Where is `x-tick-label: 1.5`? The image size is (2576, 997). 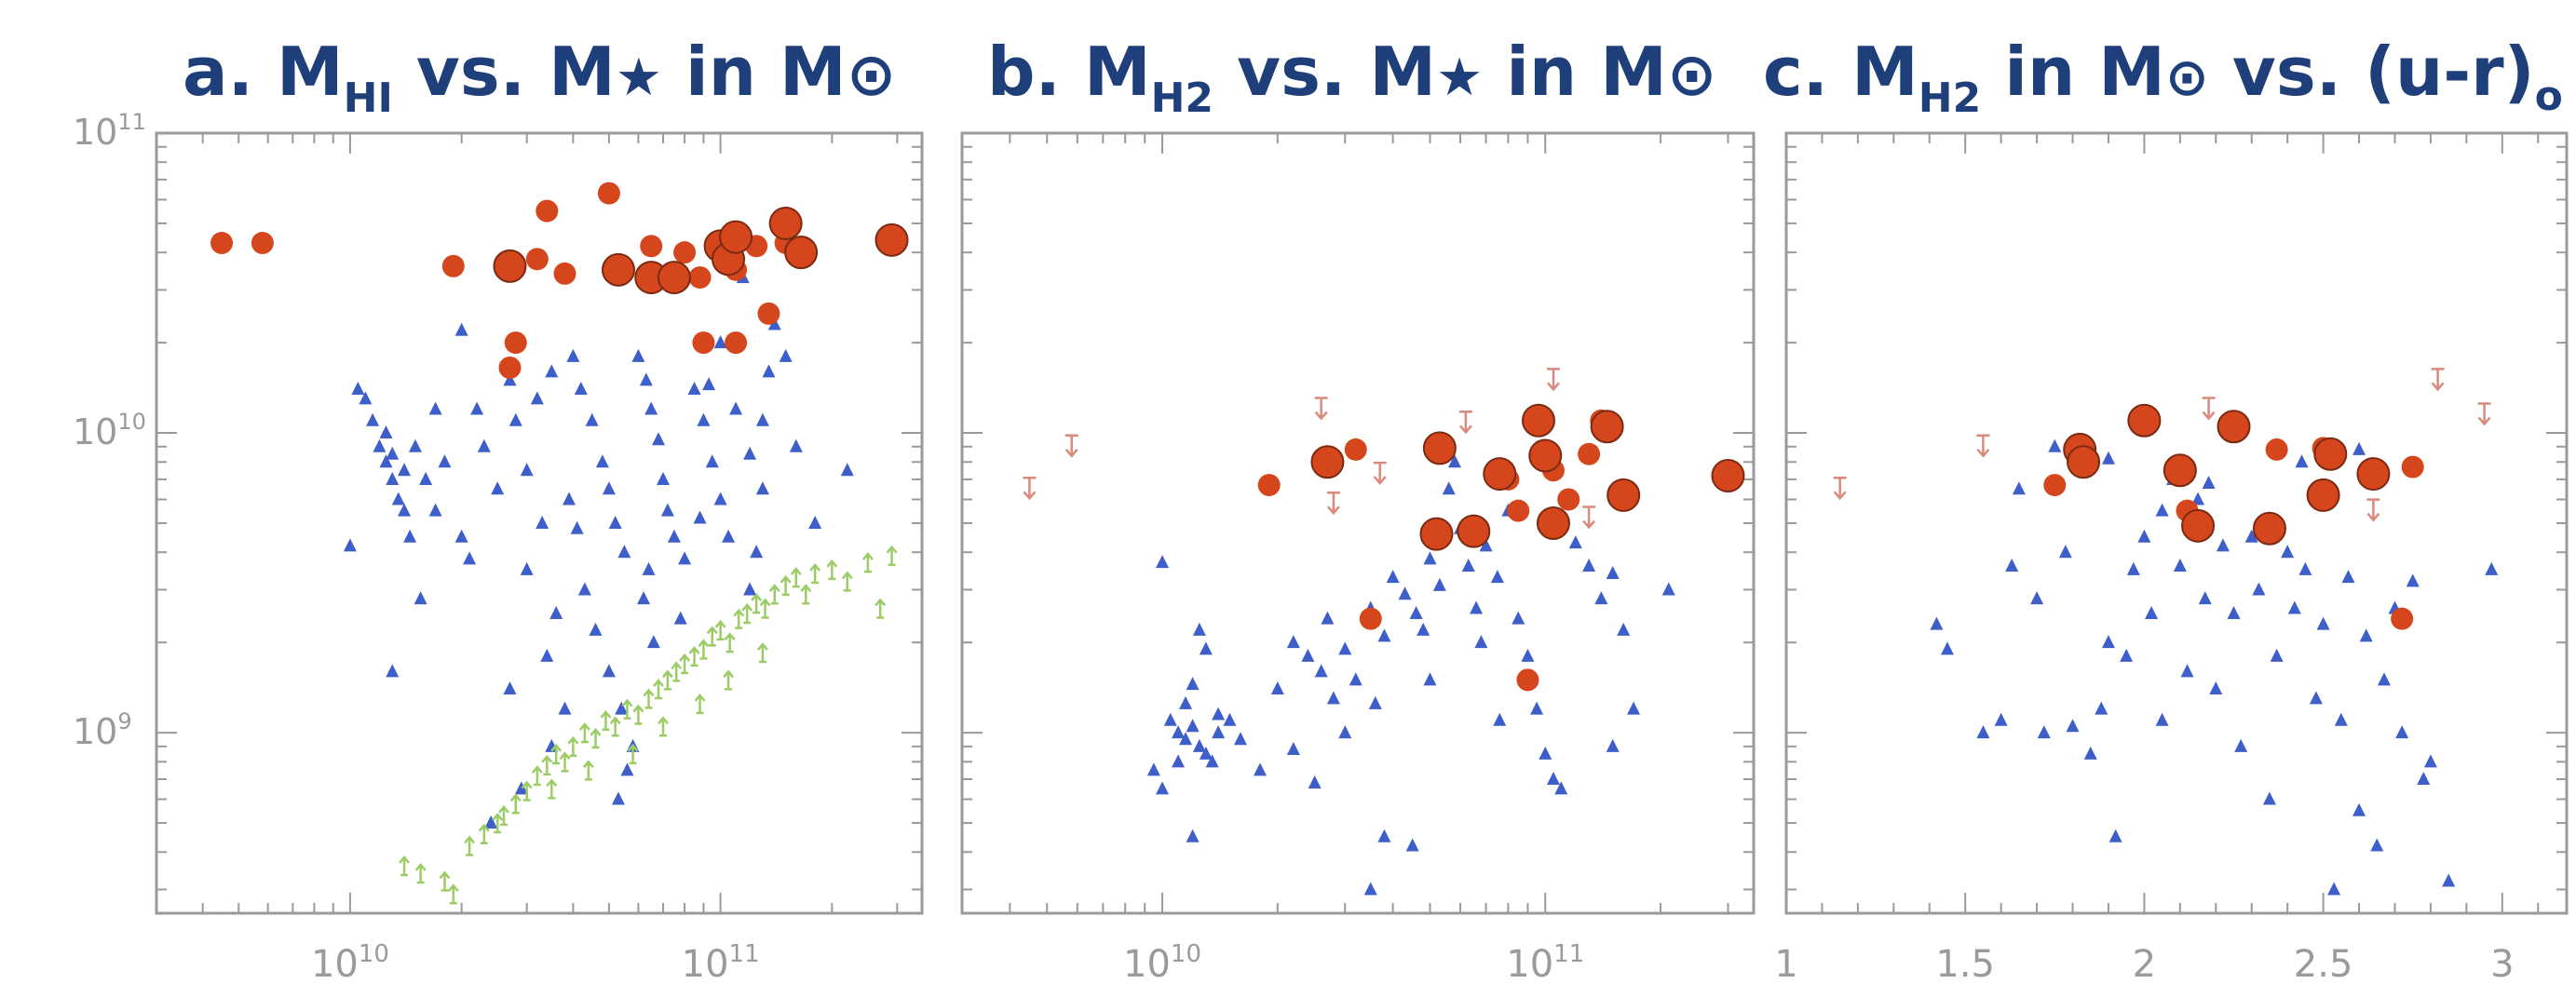
x-tick-label: 1.5 is located at coordinates (1965, 964).